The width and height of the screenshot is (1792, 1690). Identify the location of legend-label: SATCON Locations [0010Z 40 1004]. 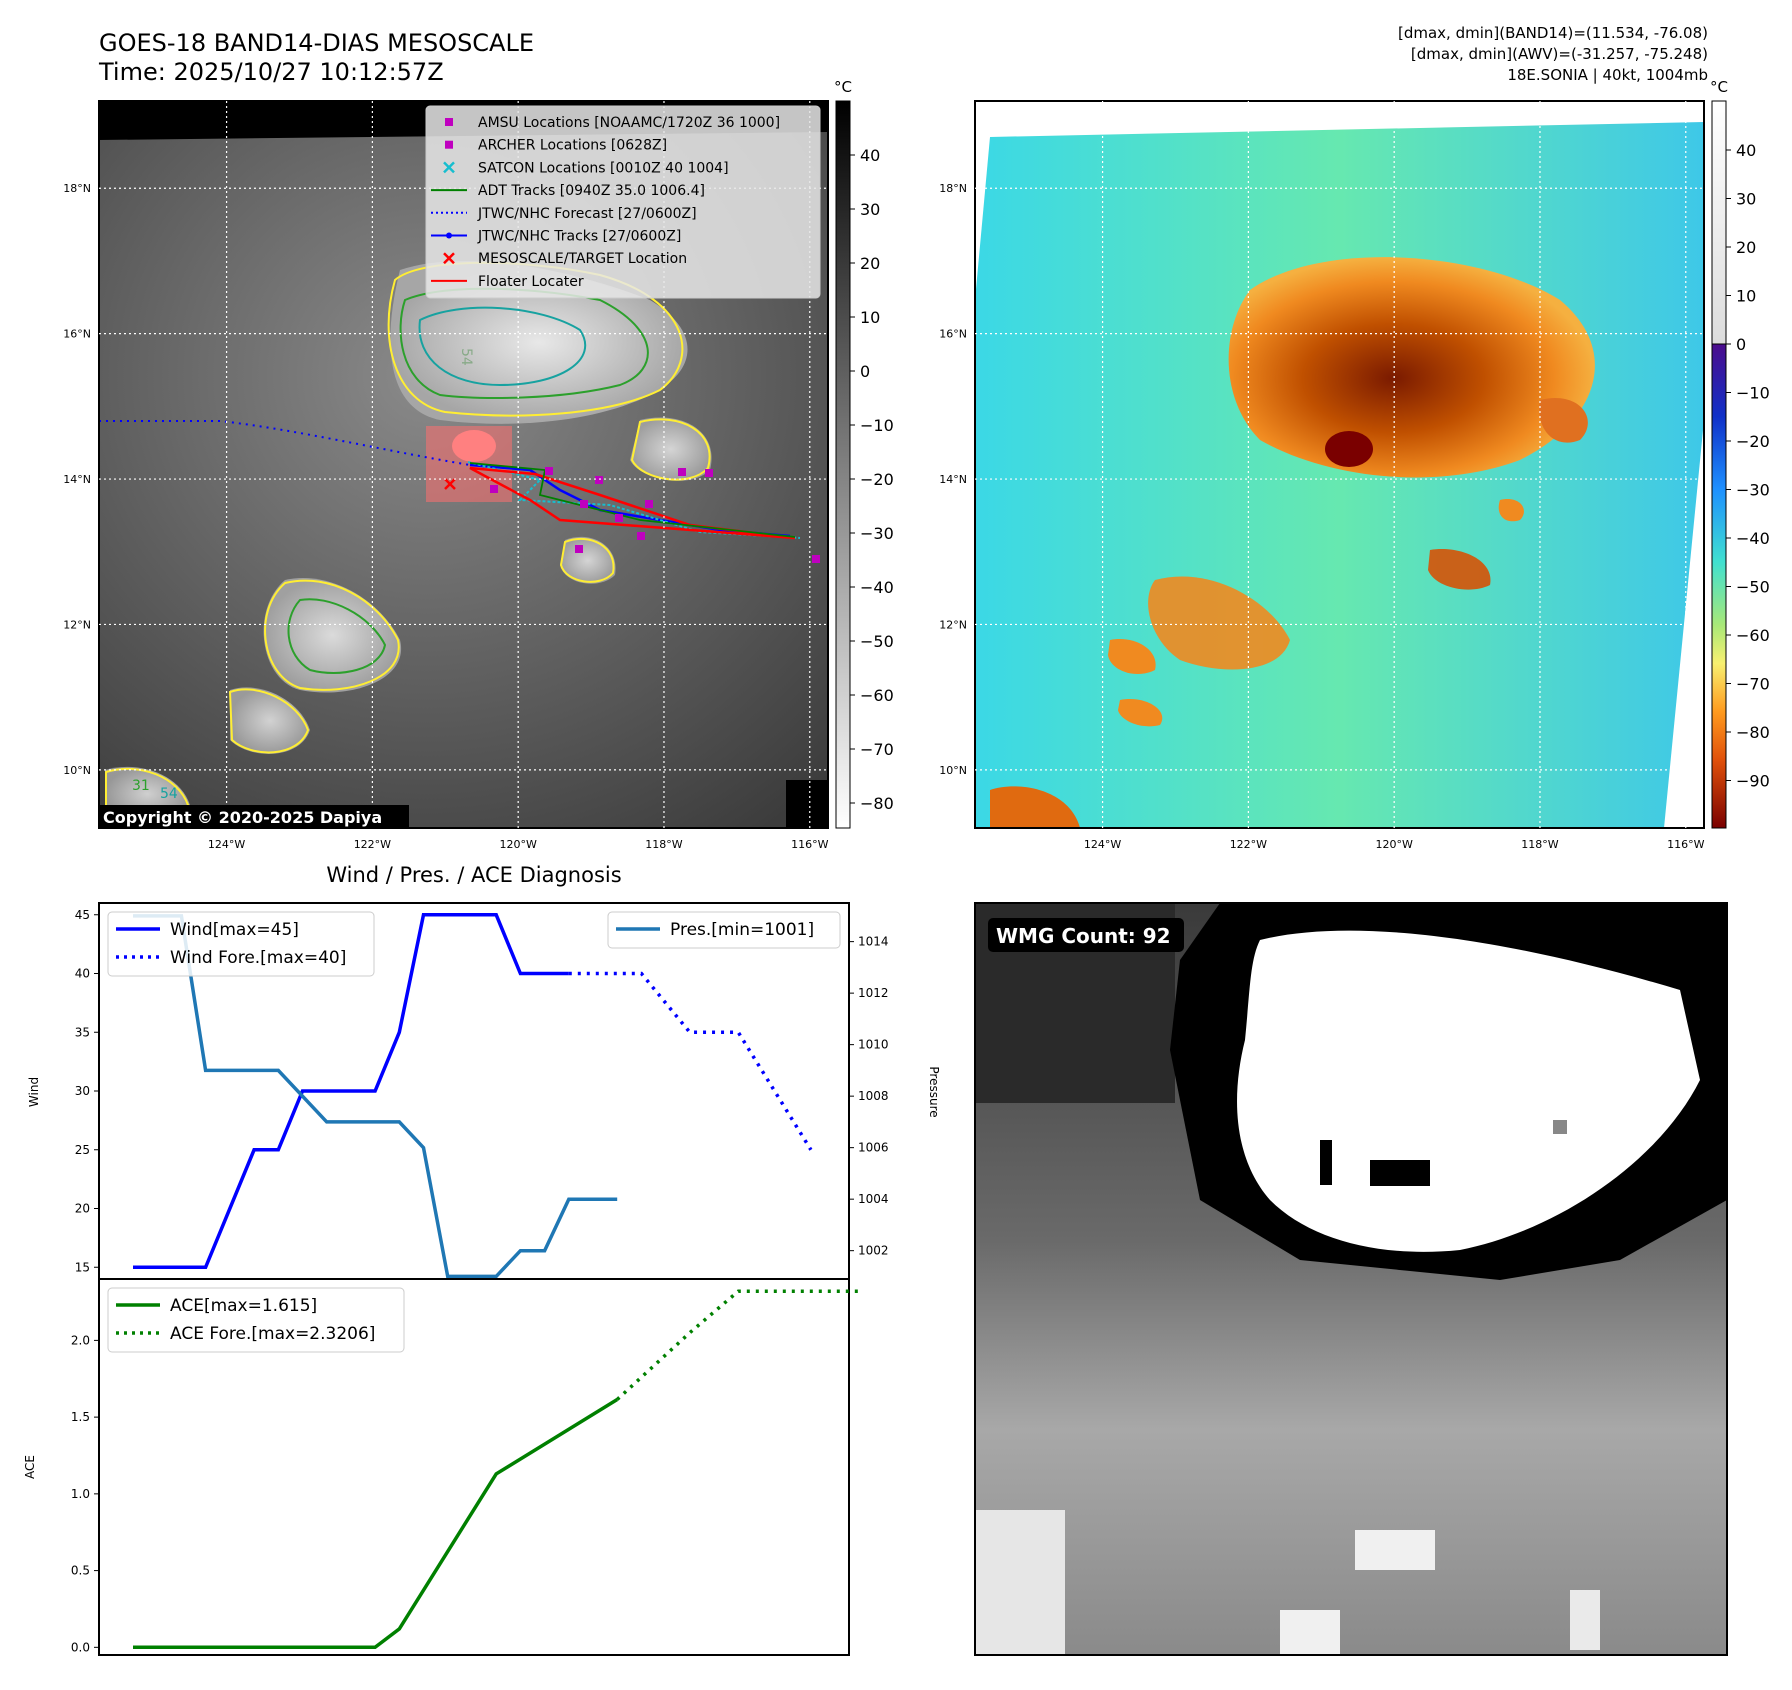
(603, 168).